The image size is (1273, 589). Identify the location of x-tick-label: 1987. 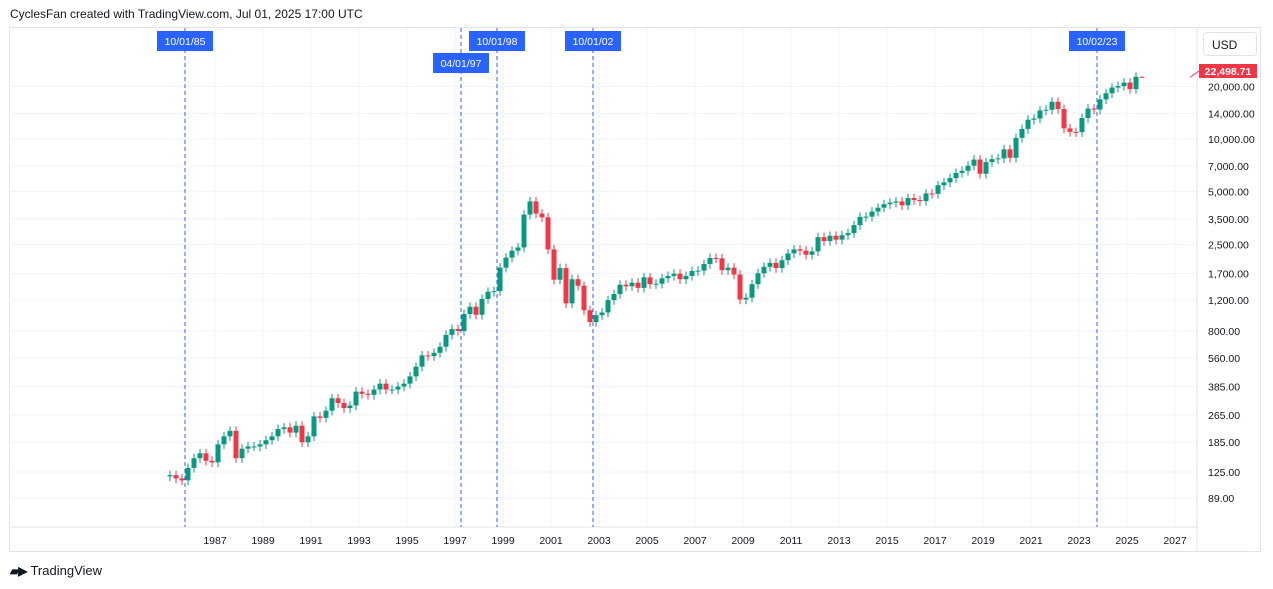
(215, 541).